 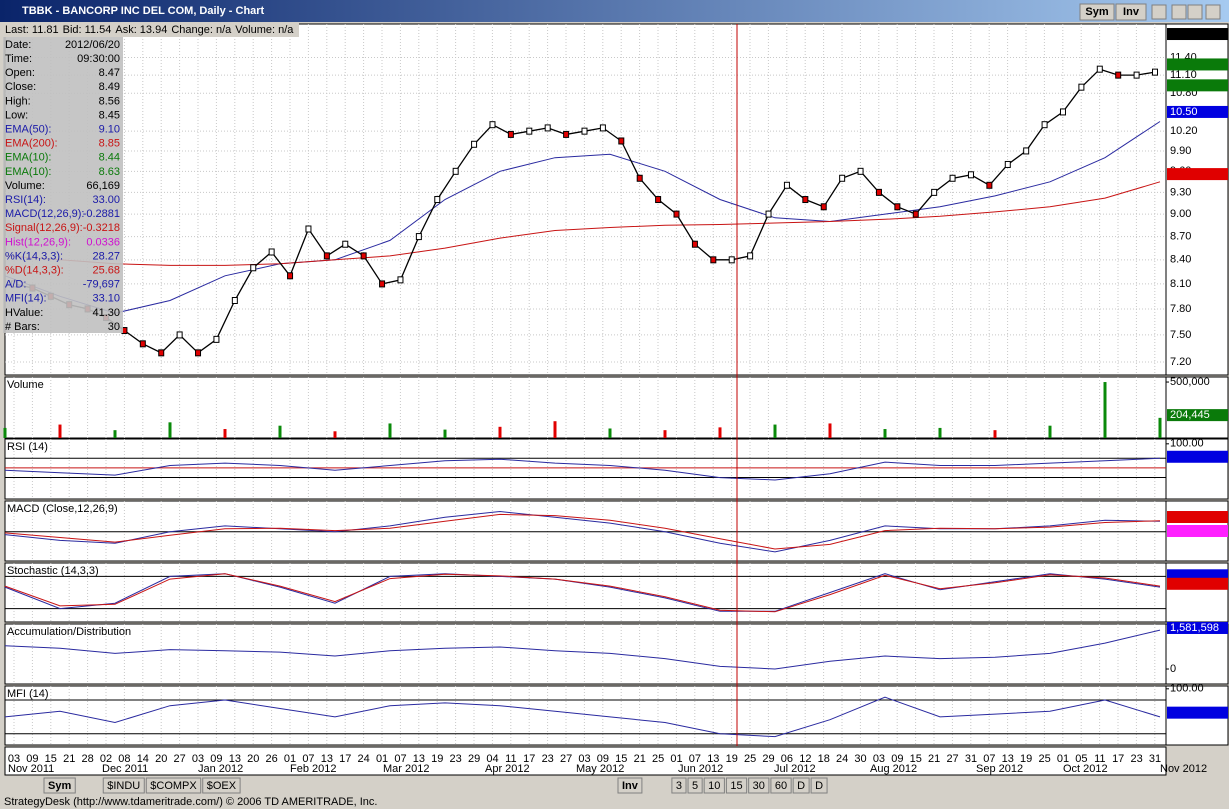 What do you see at coordinates (437, 759) in the screenshot?
I see `date-day-label: 19` at bounding box center [437, 759].